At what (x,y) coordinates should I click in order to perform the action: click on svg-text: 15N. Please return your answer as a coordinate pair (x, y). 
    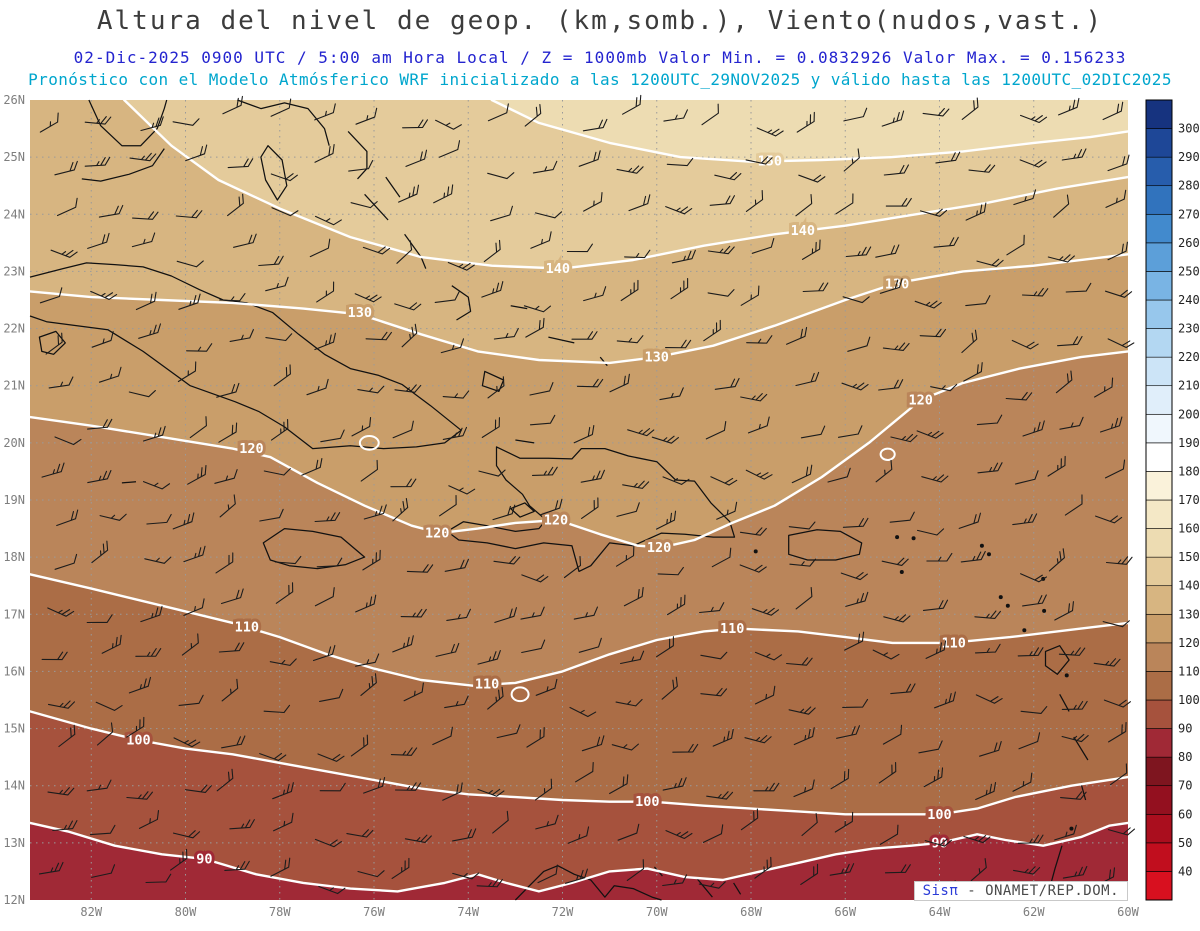
    Looking at the image, I should click on (14, 729).